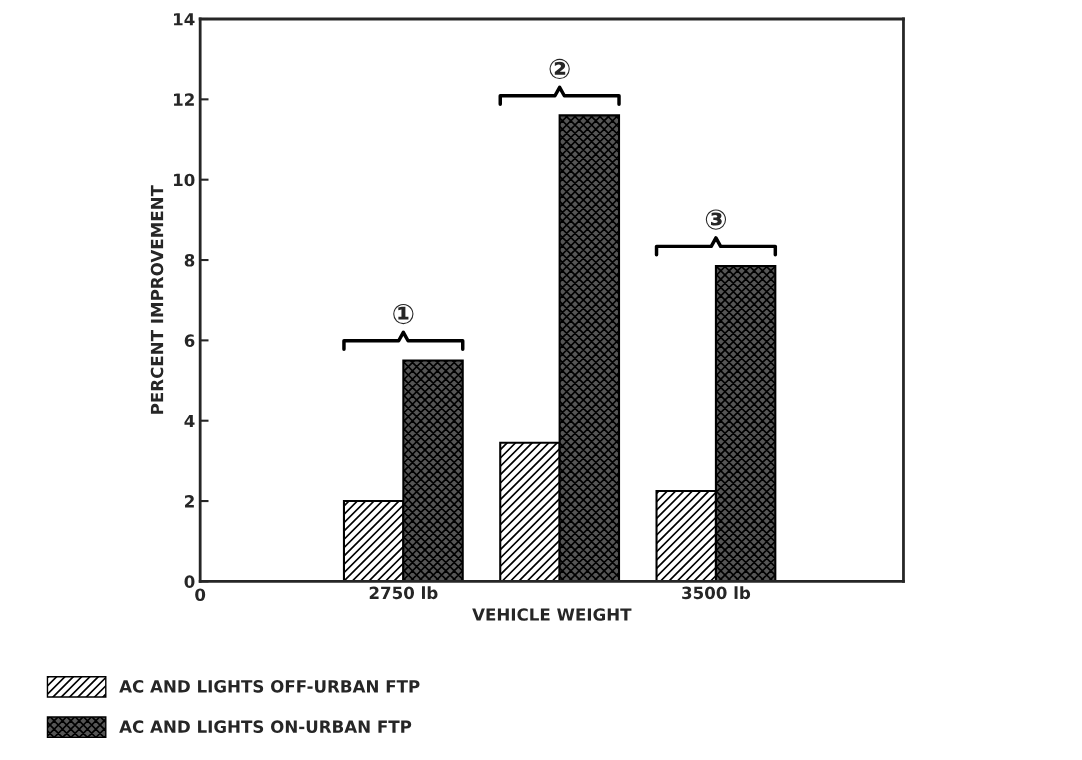 Image resolution: width=1082 pixels, height=760 pixels. What do you see at coordinates (184, 99) in the screenshot?
I see `y-tick-label: 12` at bounding box center [184, 99].